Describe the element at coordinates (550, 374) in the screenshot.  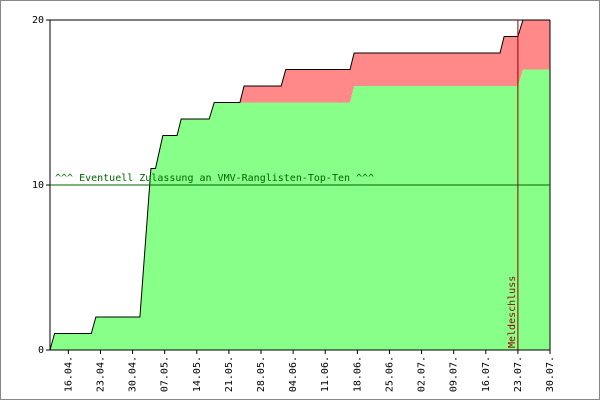
I see `x-tick-label: 30.07.` at that location.